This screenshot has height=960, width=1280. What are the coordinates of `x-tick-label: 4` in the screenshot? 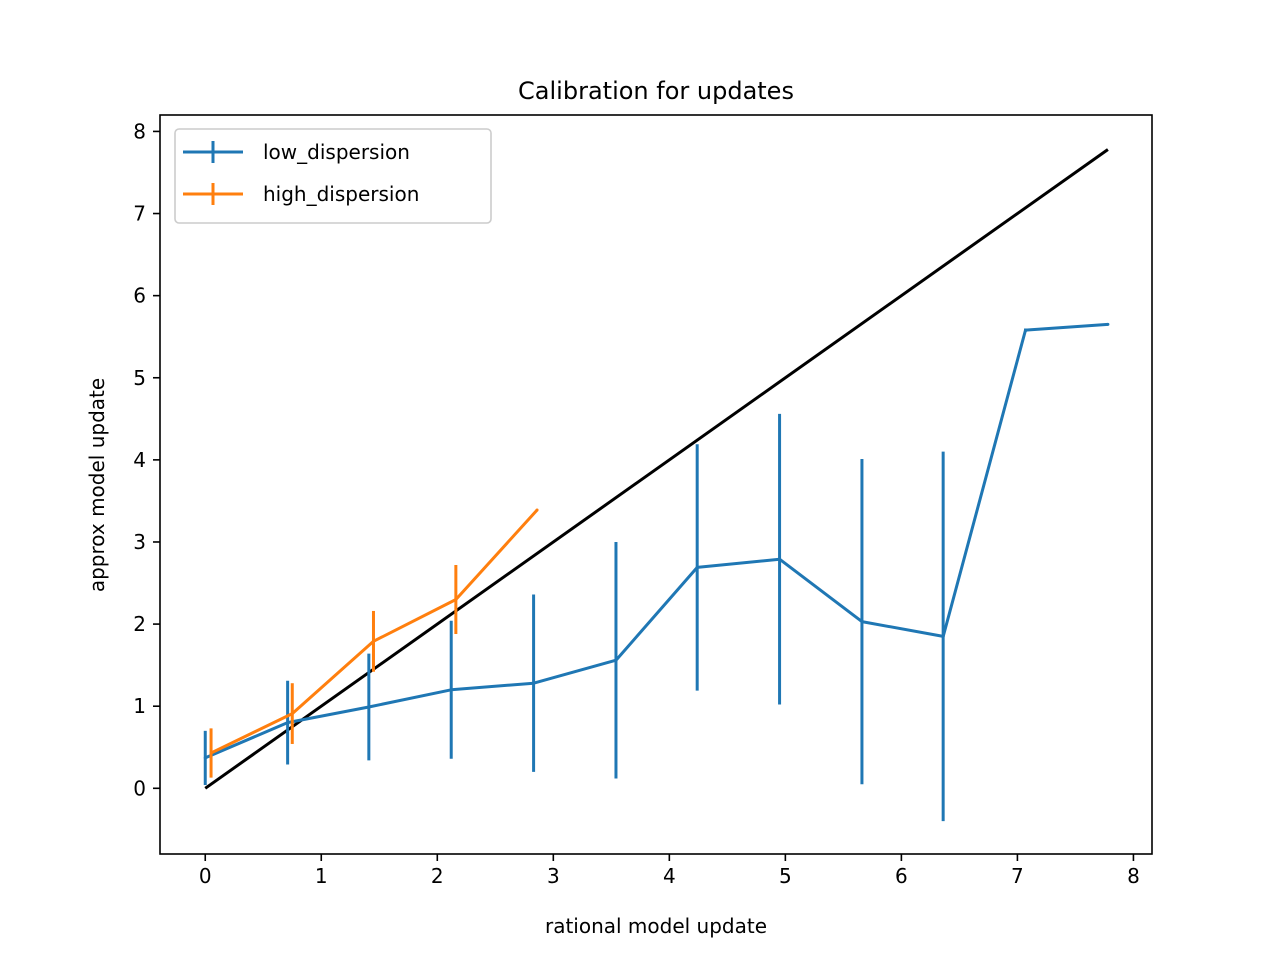 It's located at (669, 876).